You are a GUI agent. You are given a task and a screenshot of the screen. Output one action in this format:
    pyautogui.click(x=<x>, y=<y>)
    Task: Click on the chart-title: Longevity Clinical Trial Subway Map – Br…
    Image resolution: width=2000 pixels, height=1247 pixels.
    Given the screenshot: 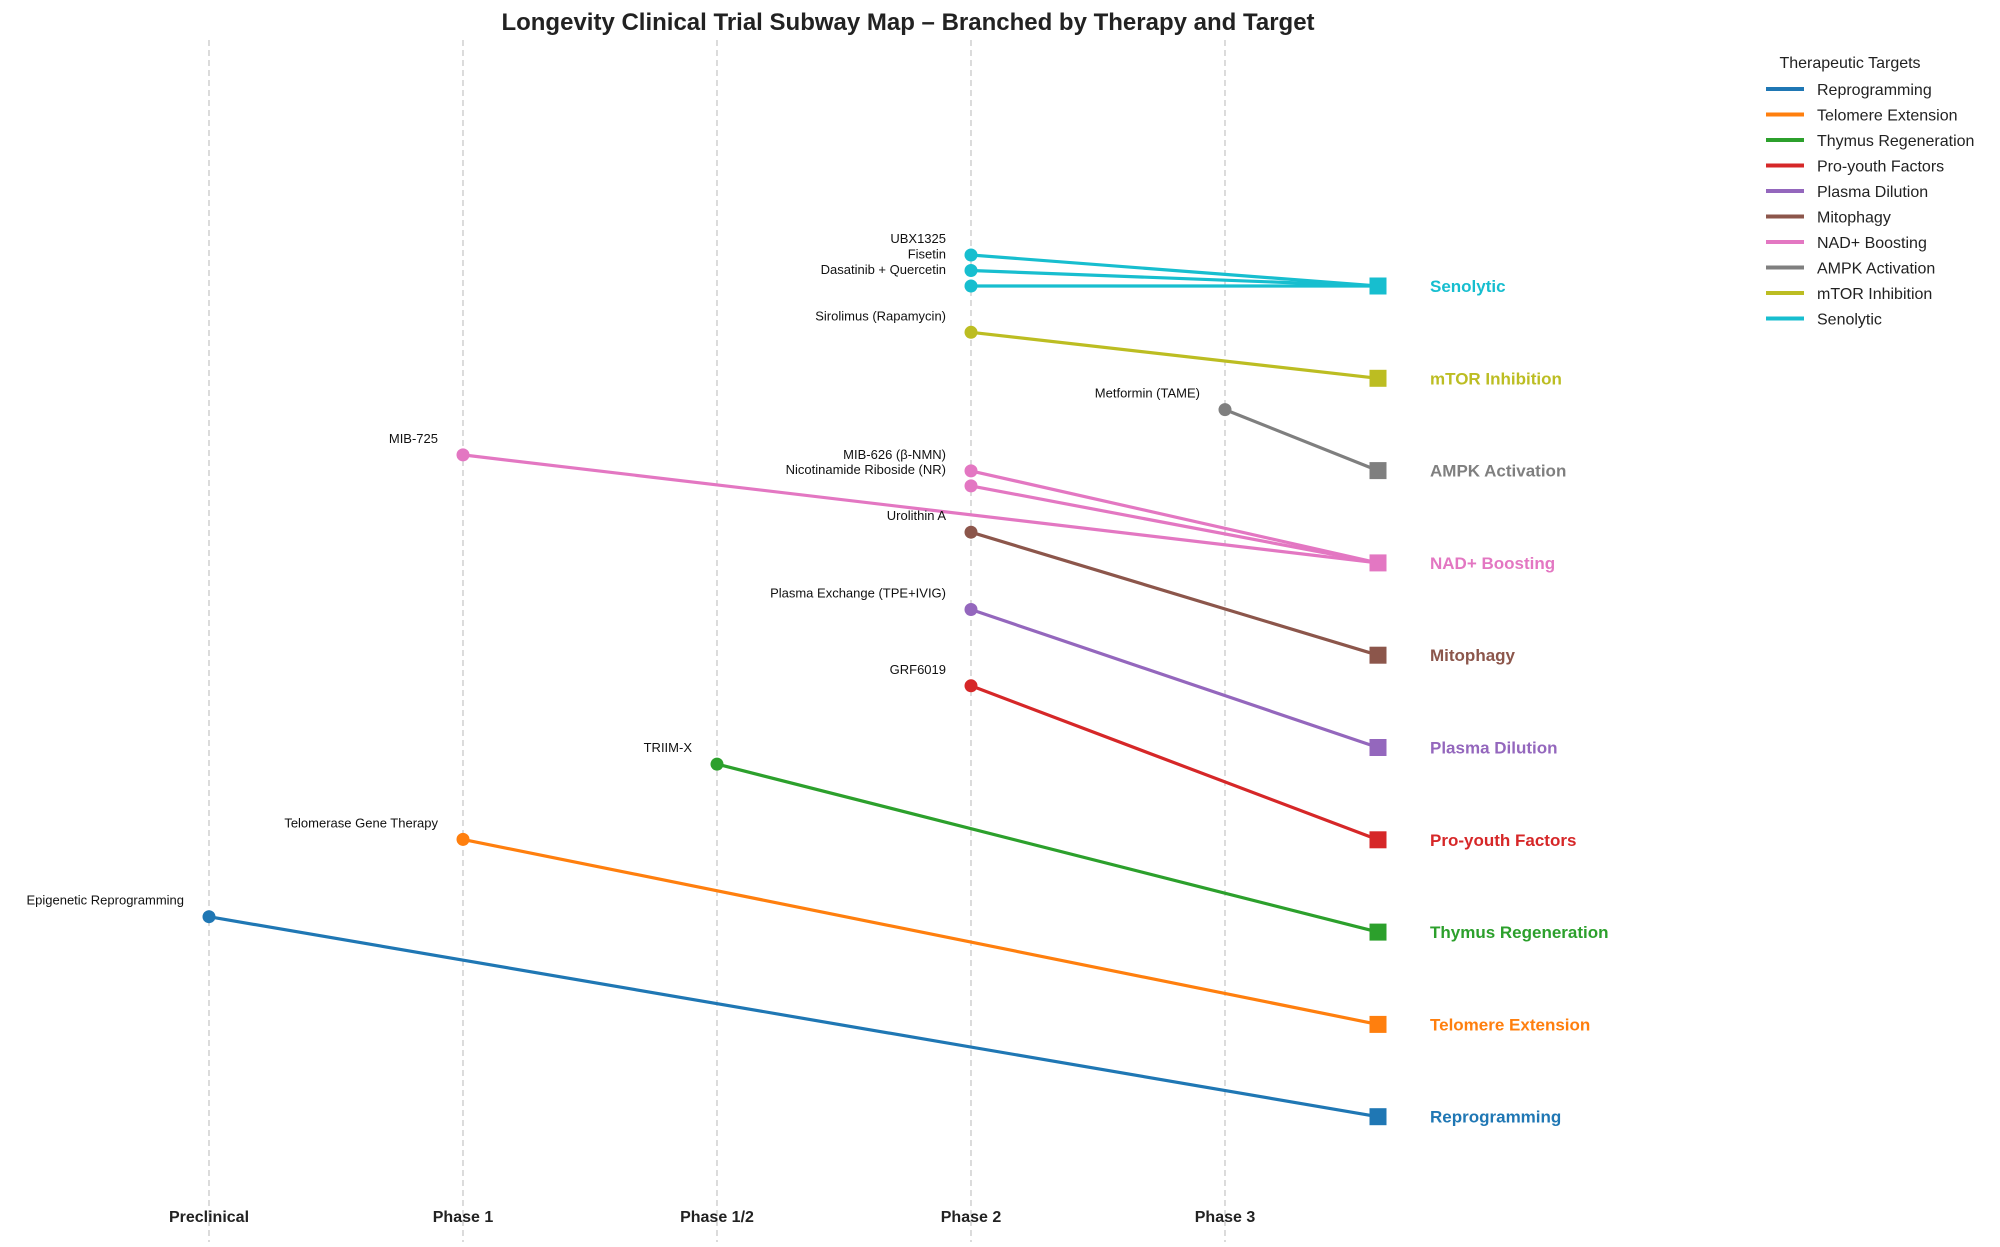 What is the action you would take?
    pyautogui.click(x=907, y=22)
    